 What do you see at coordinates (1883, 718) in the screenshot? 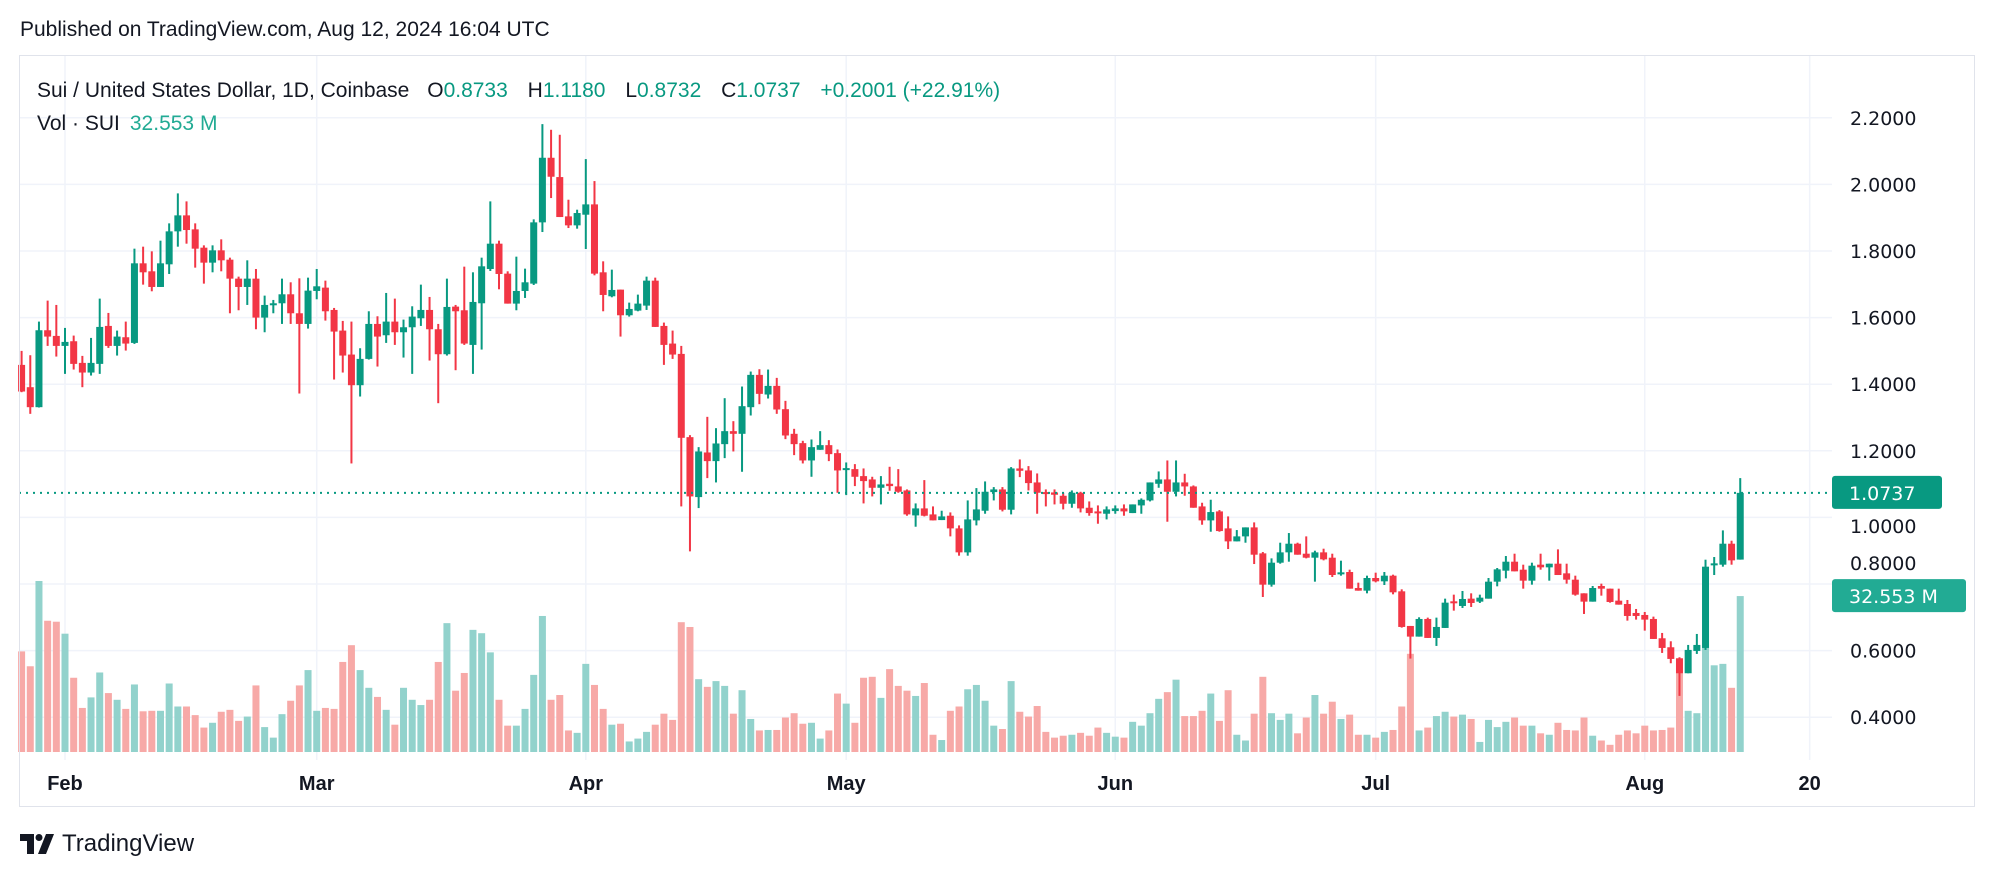
I see `price-tick-label: 0.4000` at bounding box center [1883, 718].